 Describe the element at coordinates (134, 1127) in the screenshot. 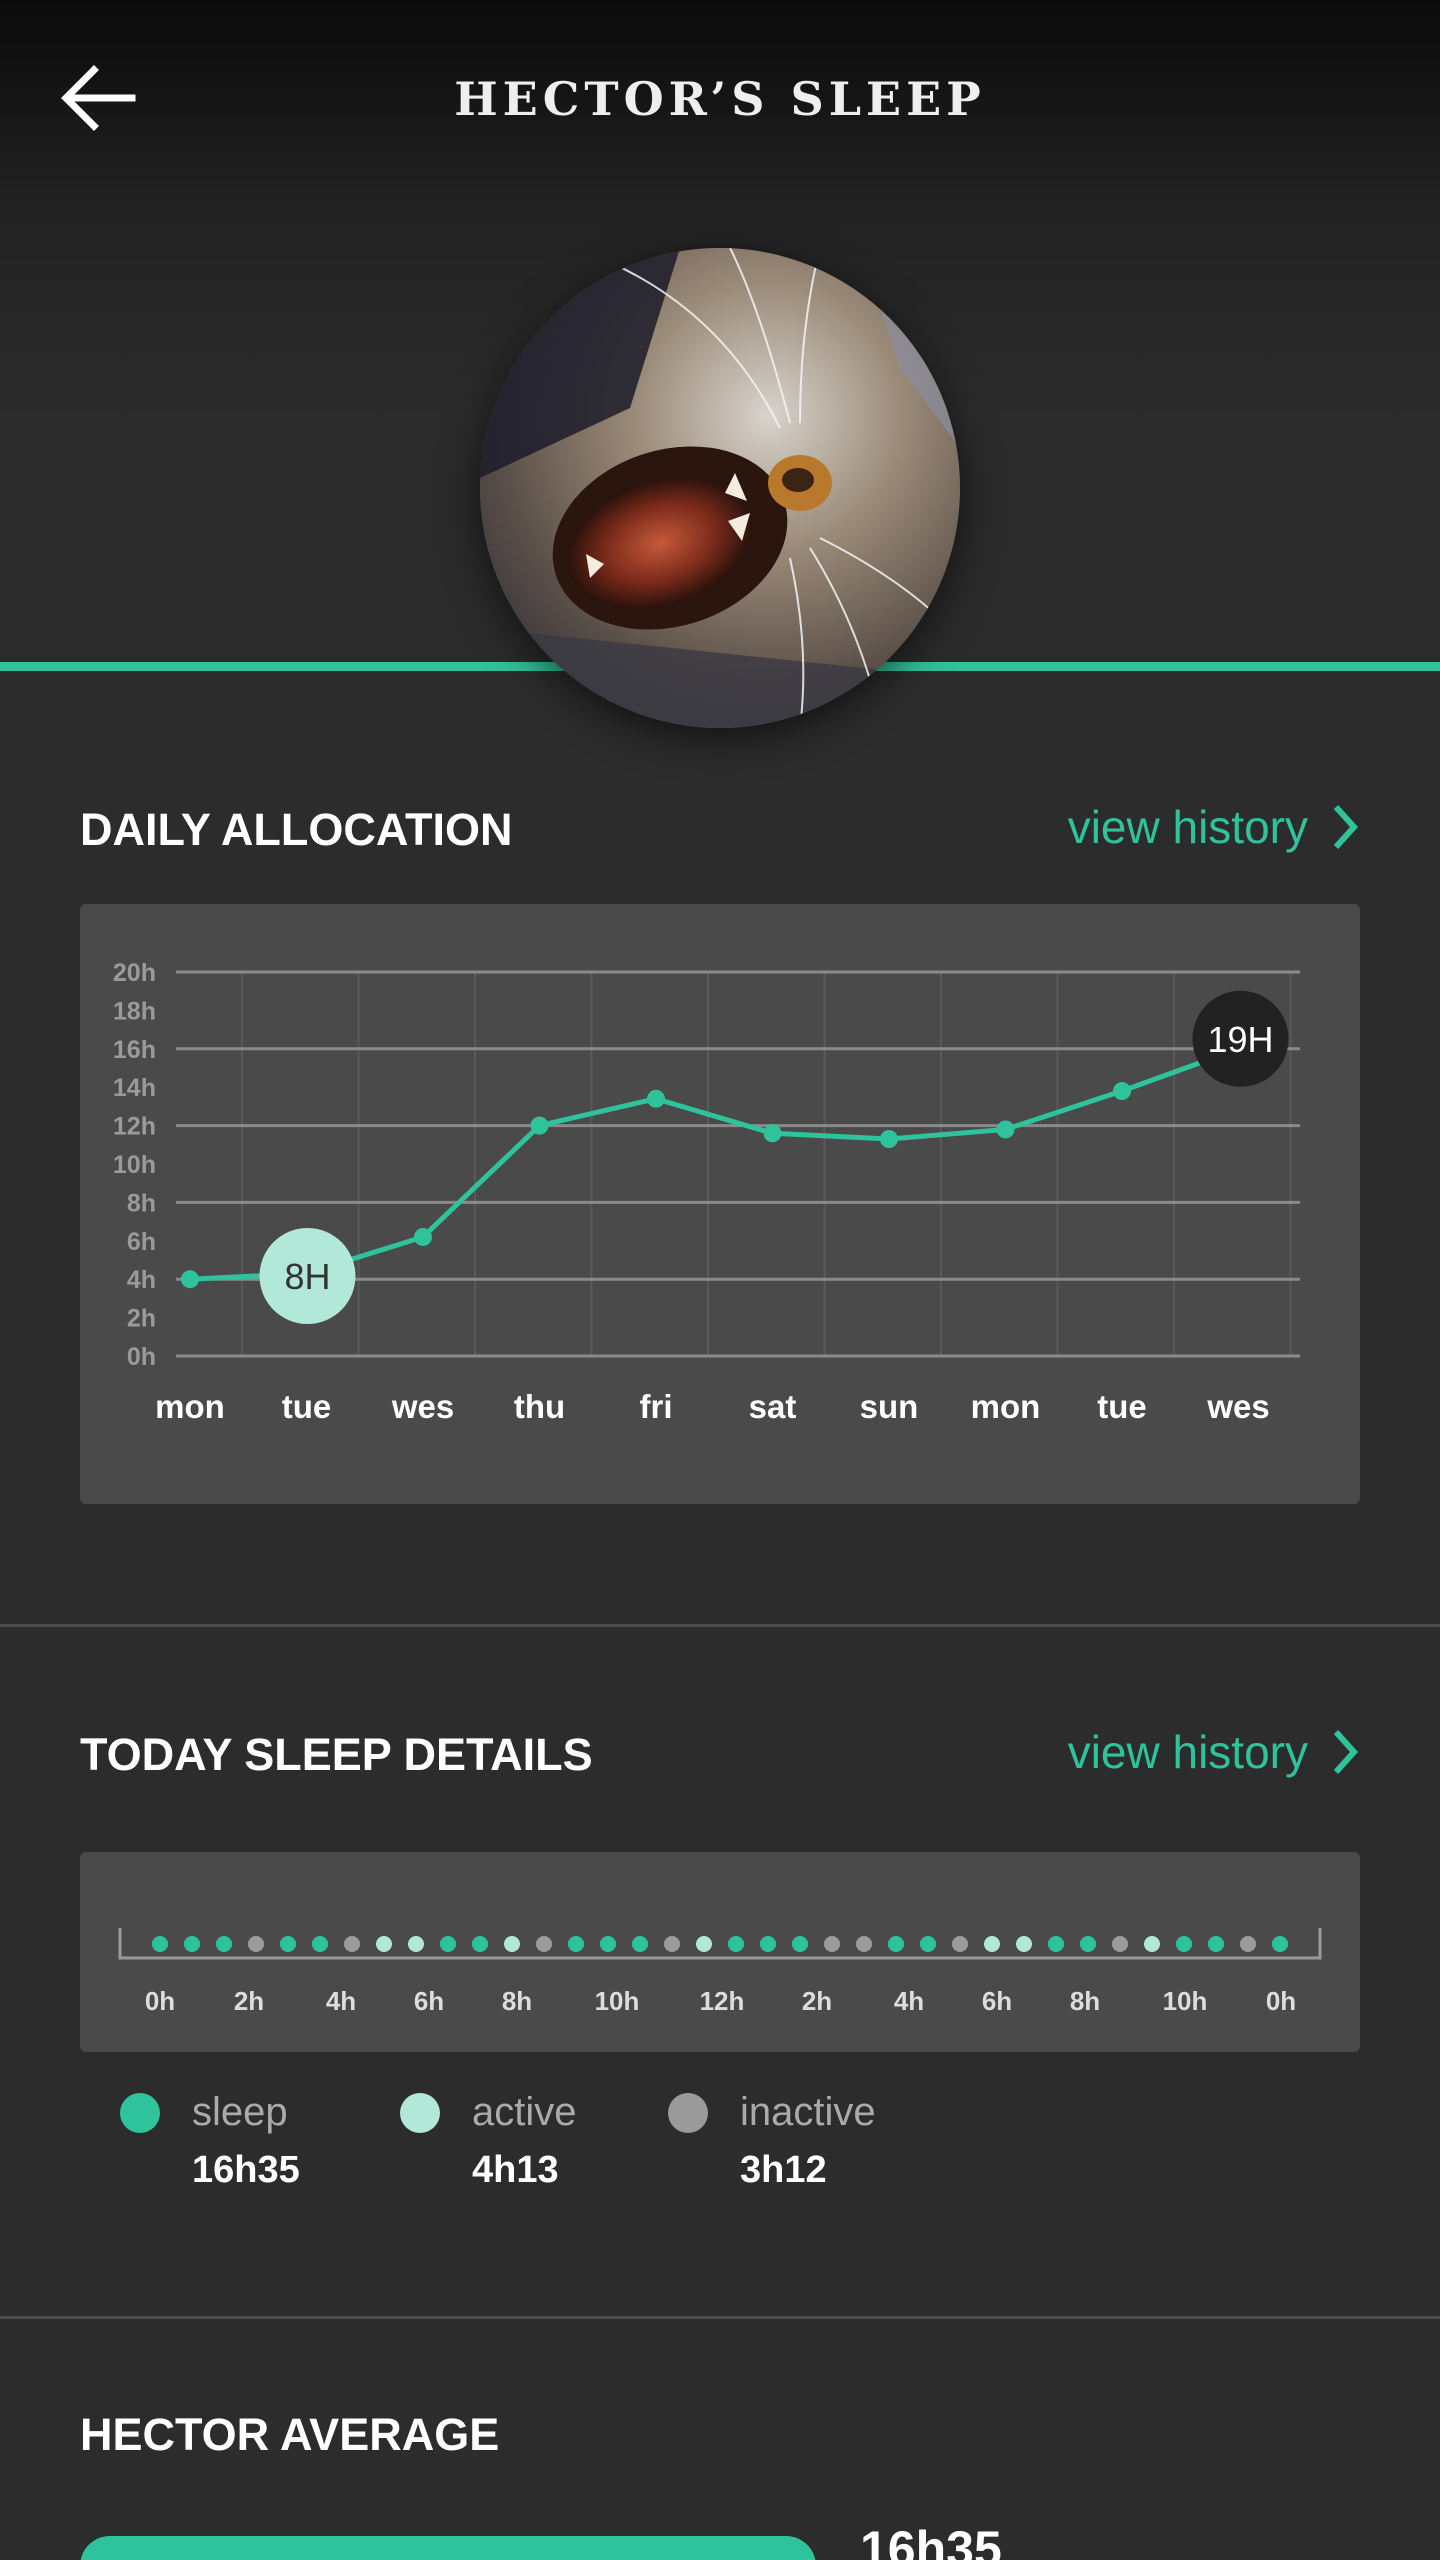

I see `y-tick-label: 12h` at that location.